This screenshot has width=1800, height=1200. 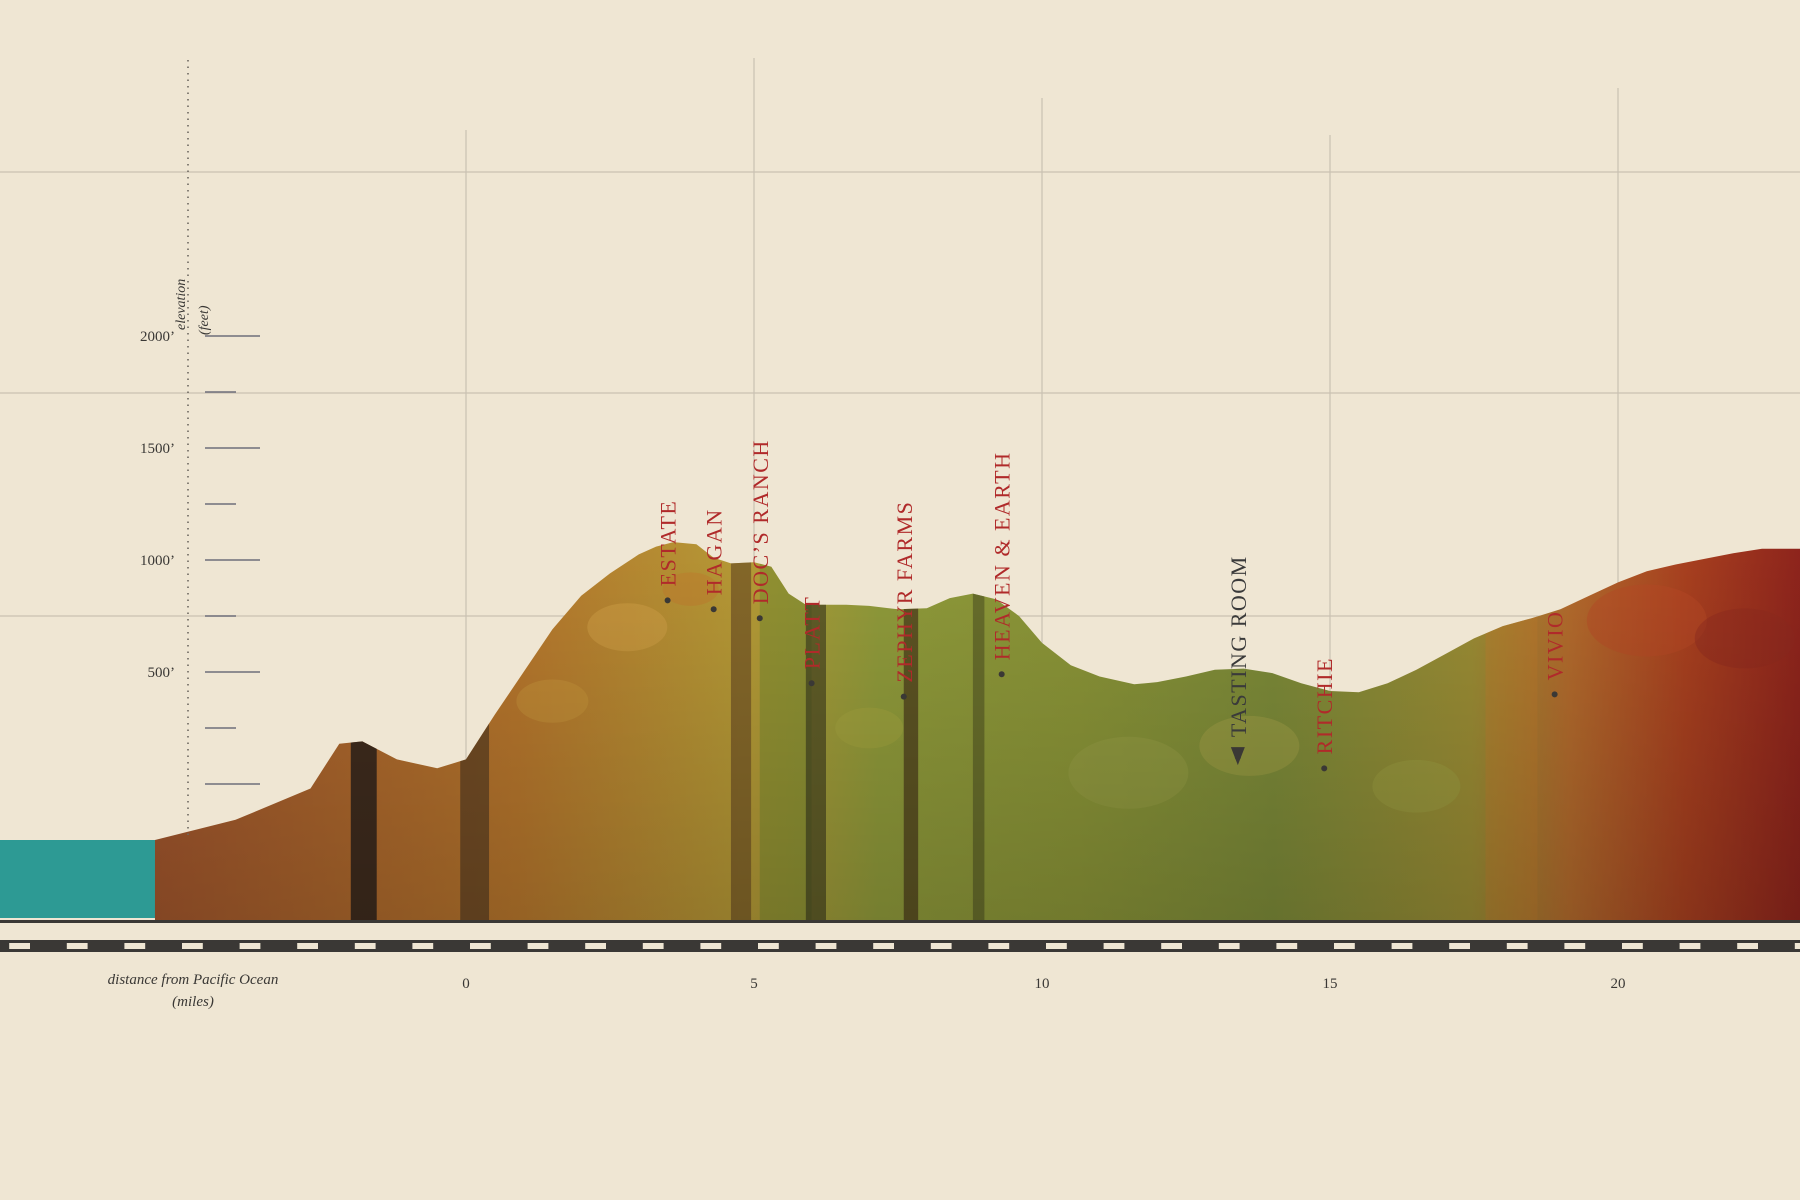 I want to click on vineyard-label: HEAVEN & EARTH, so click(x=1002, y=565).